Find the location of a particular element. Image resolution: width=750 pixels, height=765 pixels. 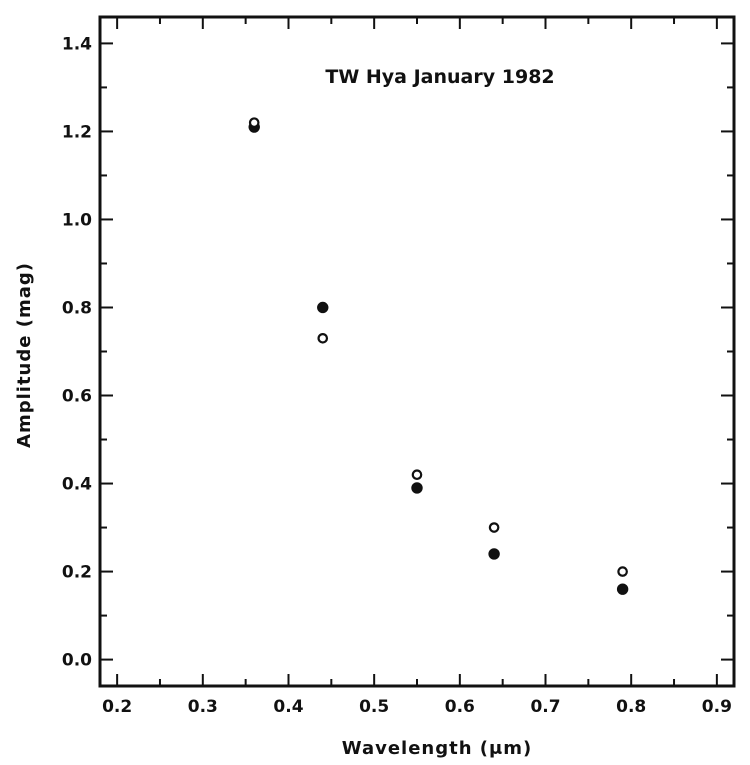

y-tick-label: 0.6 is located at coordinates (77, 397).